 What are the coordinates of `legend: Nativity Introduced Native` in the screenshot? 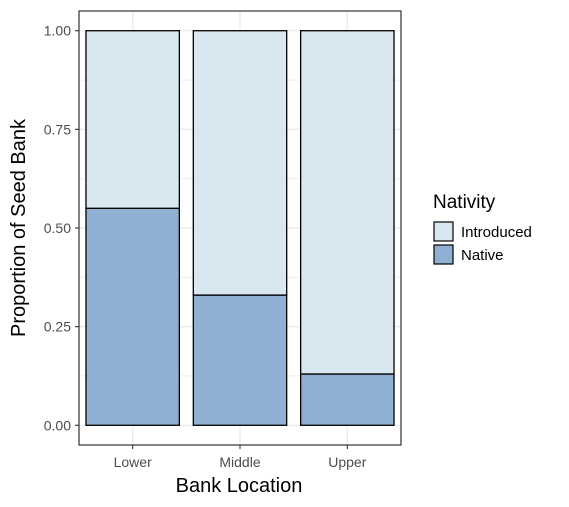 It's located at (482, 228).